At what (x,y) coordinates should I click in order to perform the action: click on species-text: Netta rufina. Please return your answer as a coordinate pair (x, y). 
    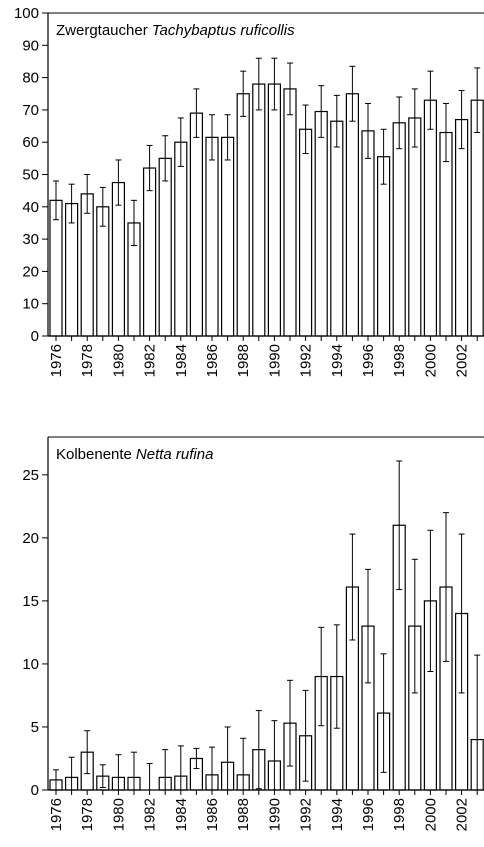
    Looking at the image, I should click on (175, 454).